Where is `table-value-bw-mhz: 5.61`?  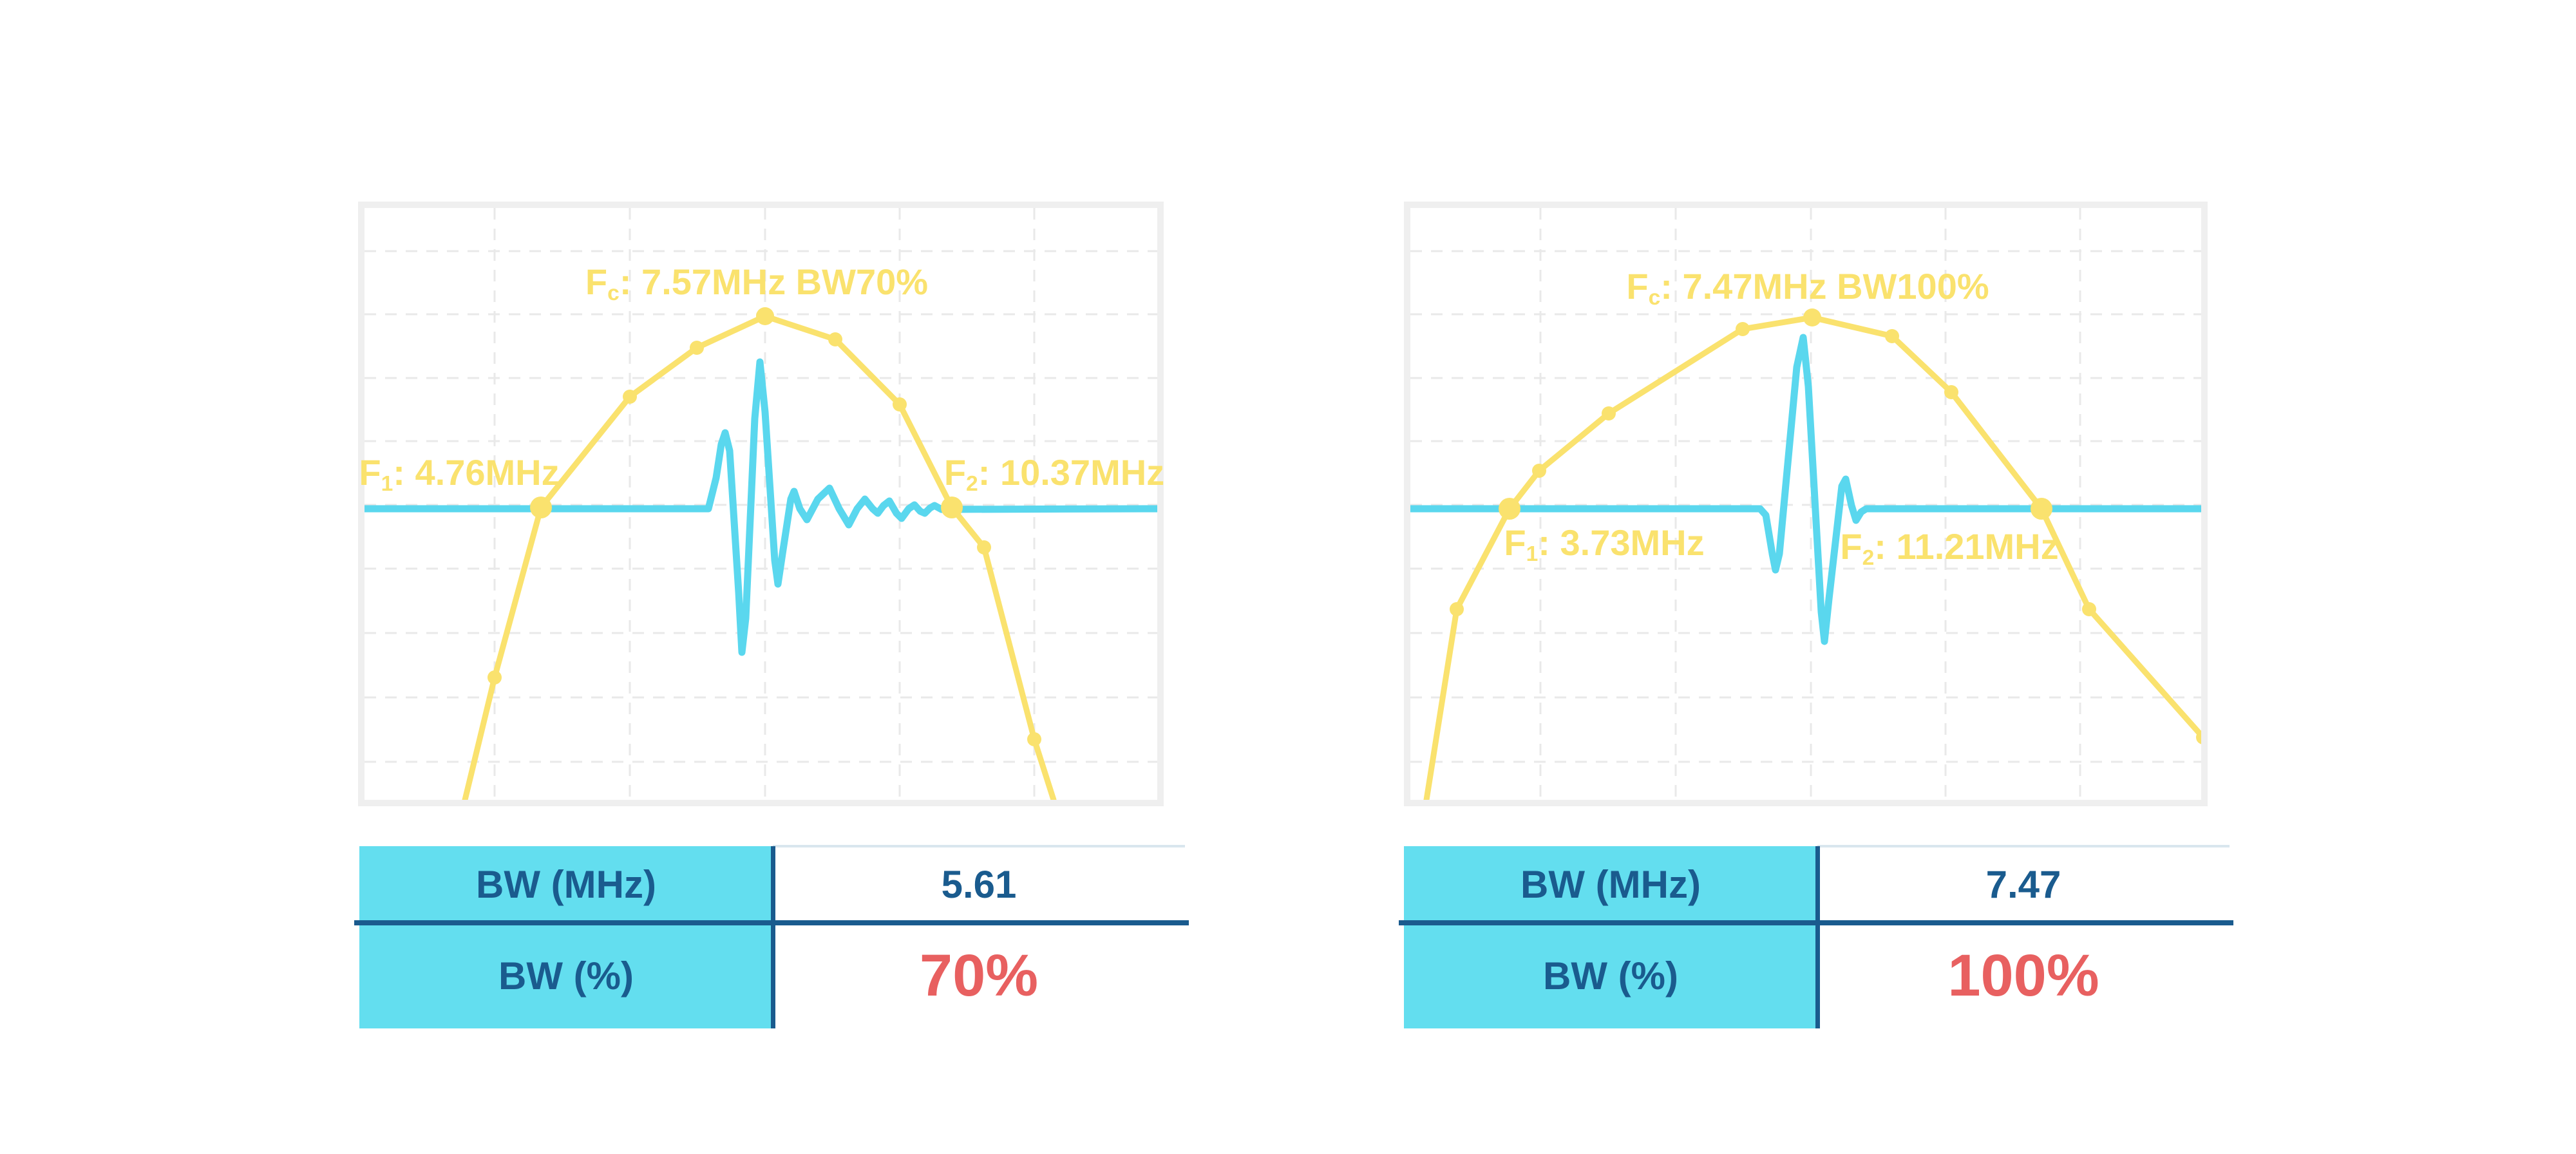
table-value-bw-mhz: 5.61 is located at coordinates (979, 884).